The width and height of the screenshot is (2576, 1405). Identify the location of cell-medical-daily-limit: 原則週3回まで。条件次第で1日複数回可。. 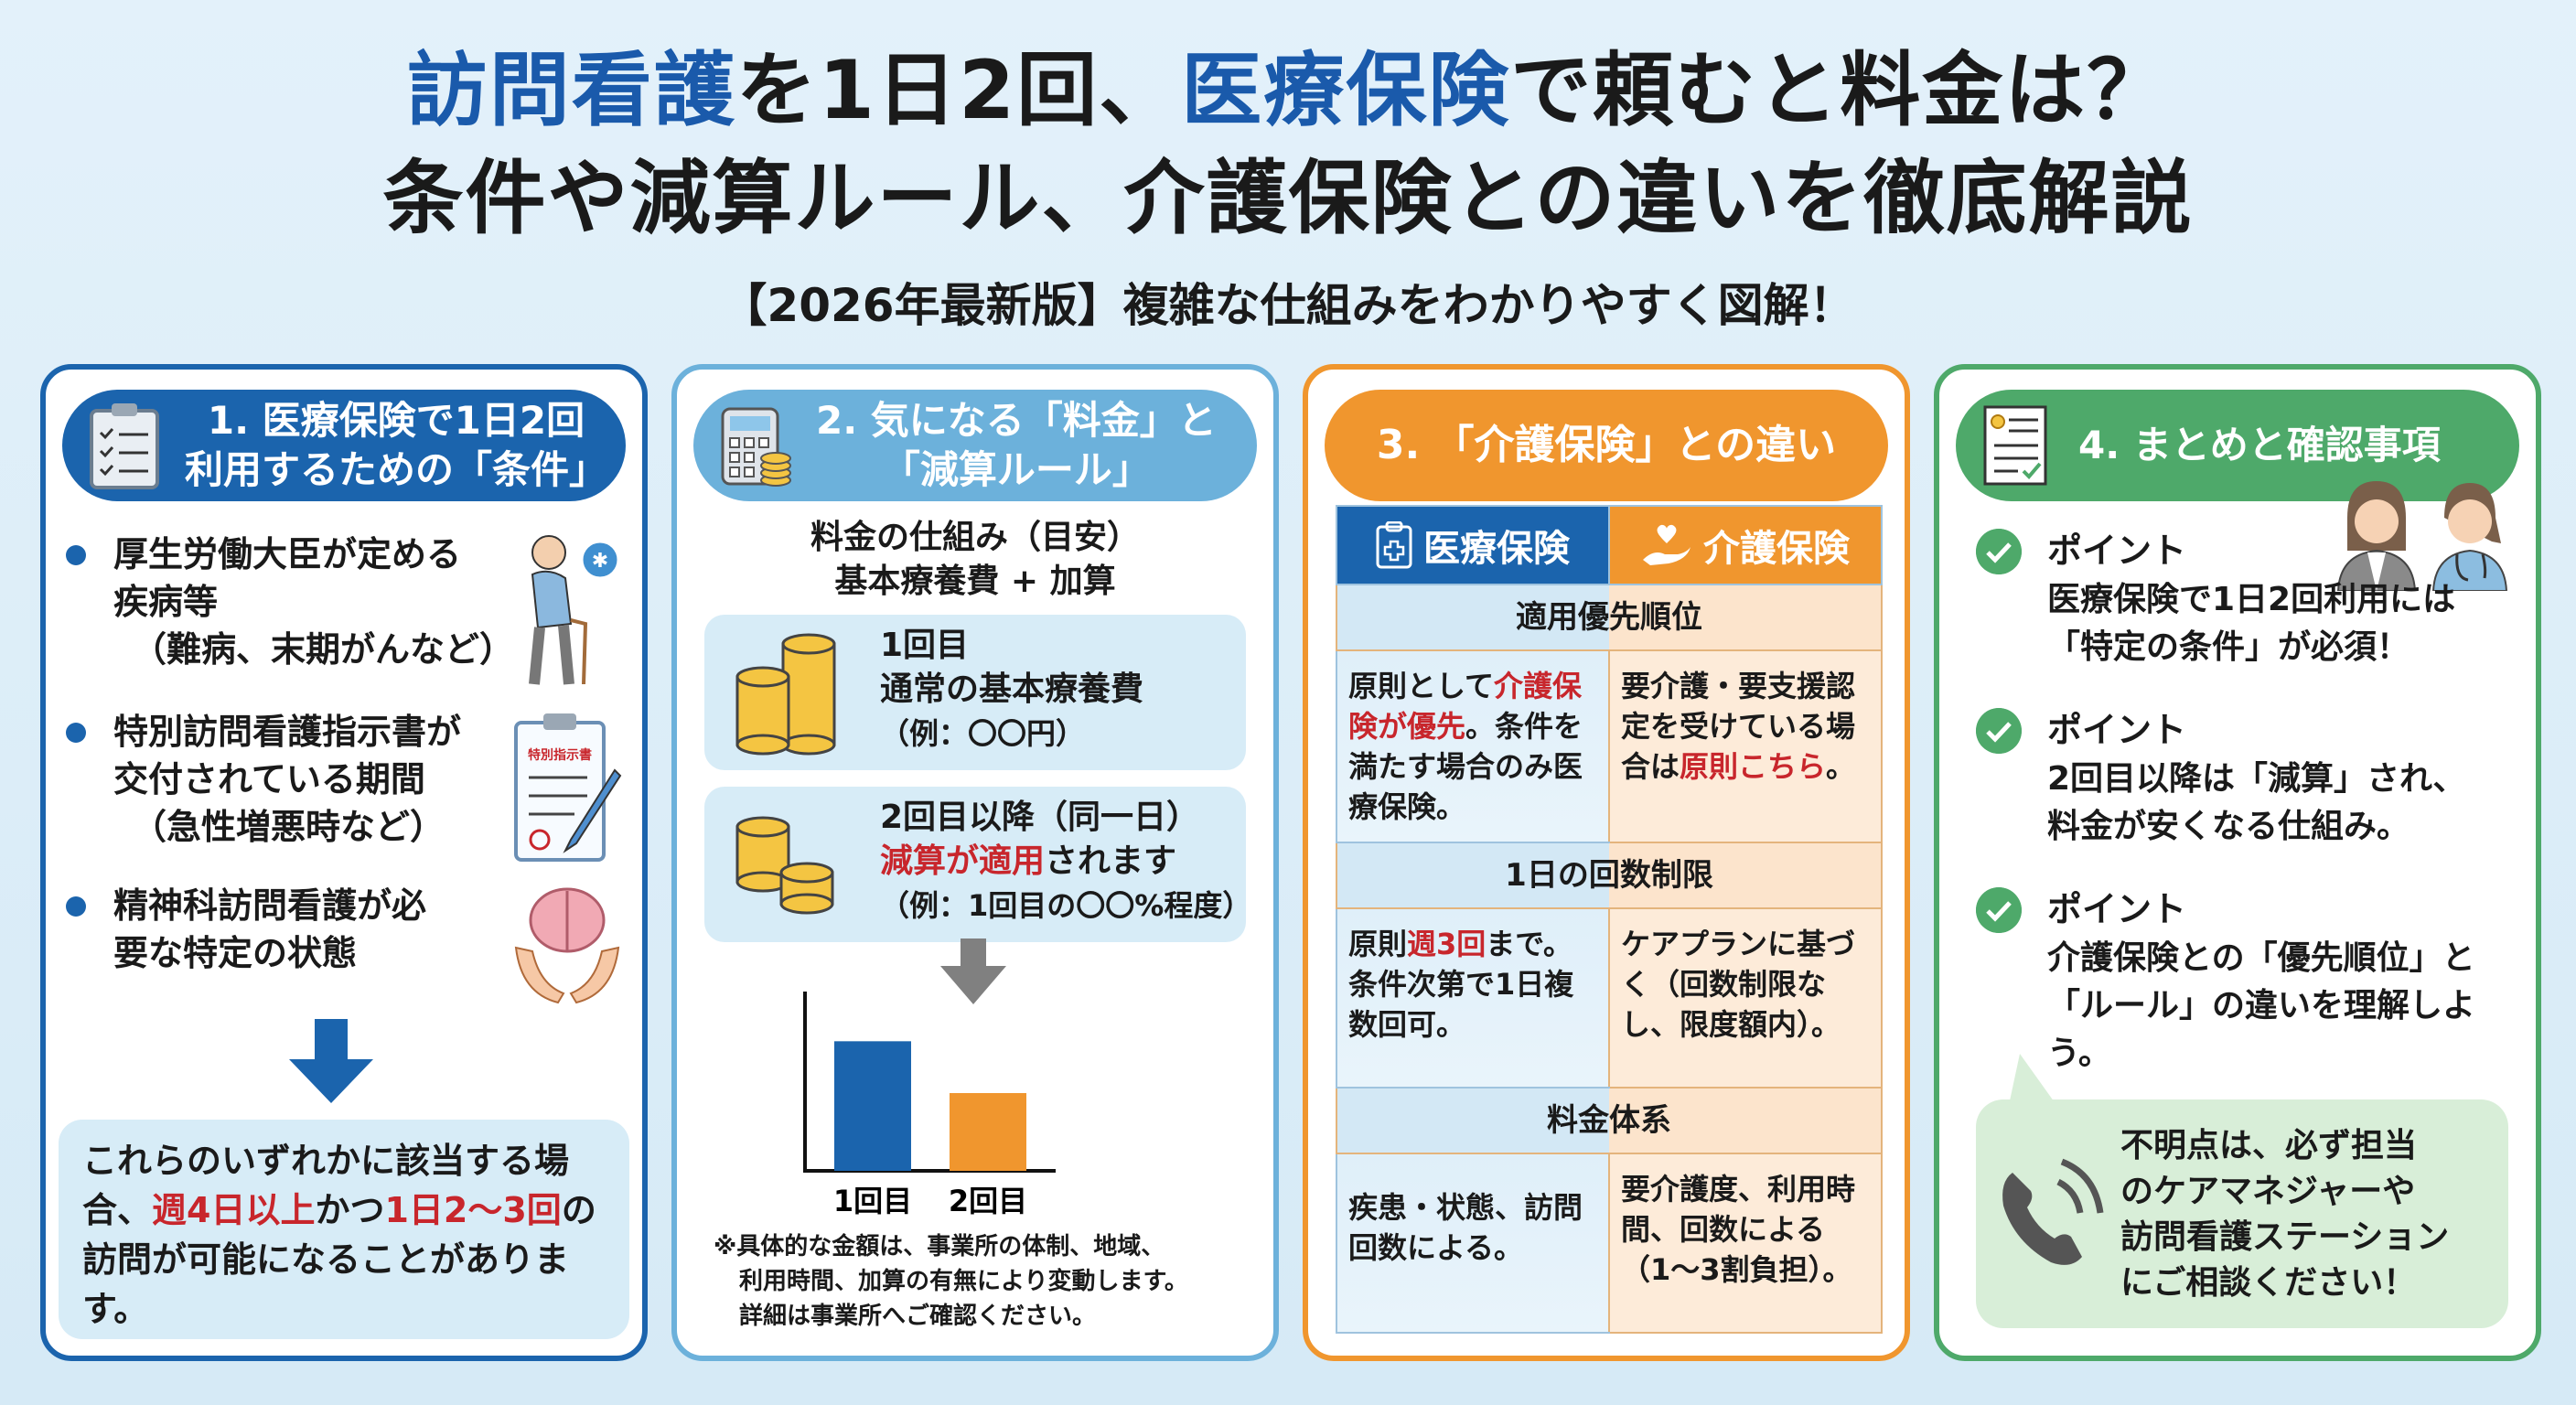
(1473, 998).